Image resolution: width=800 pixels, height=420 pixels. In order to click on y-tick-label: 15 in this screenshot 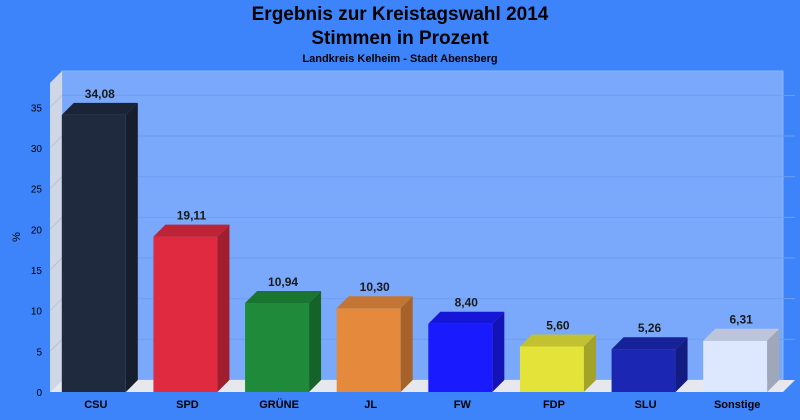, I will do `click(37, 271)`.